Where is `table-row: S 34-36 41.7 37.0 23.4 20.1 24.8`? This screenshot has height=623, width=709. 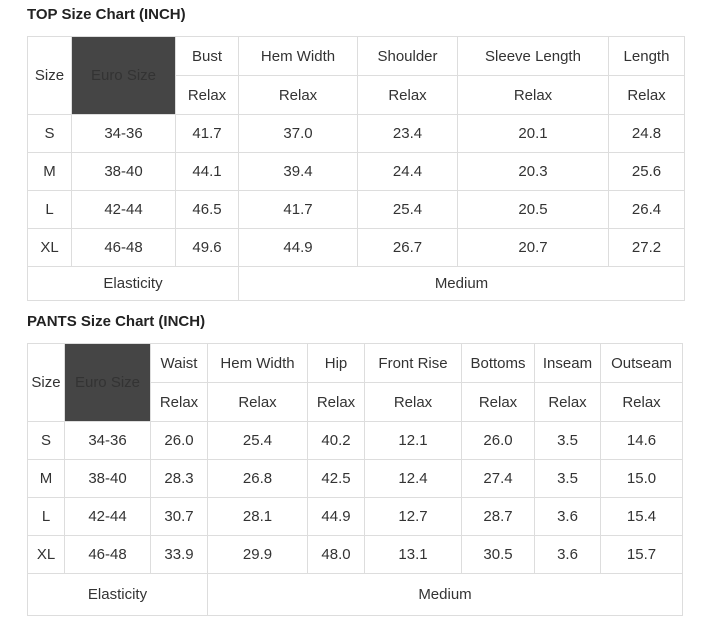 table-row: S 34-36 41.7 37.0 23.4 20.1 24.8 is located at coordinates (356, 133).